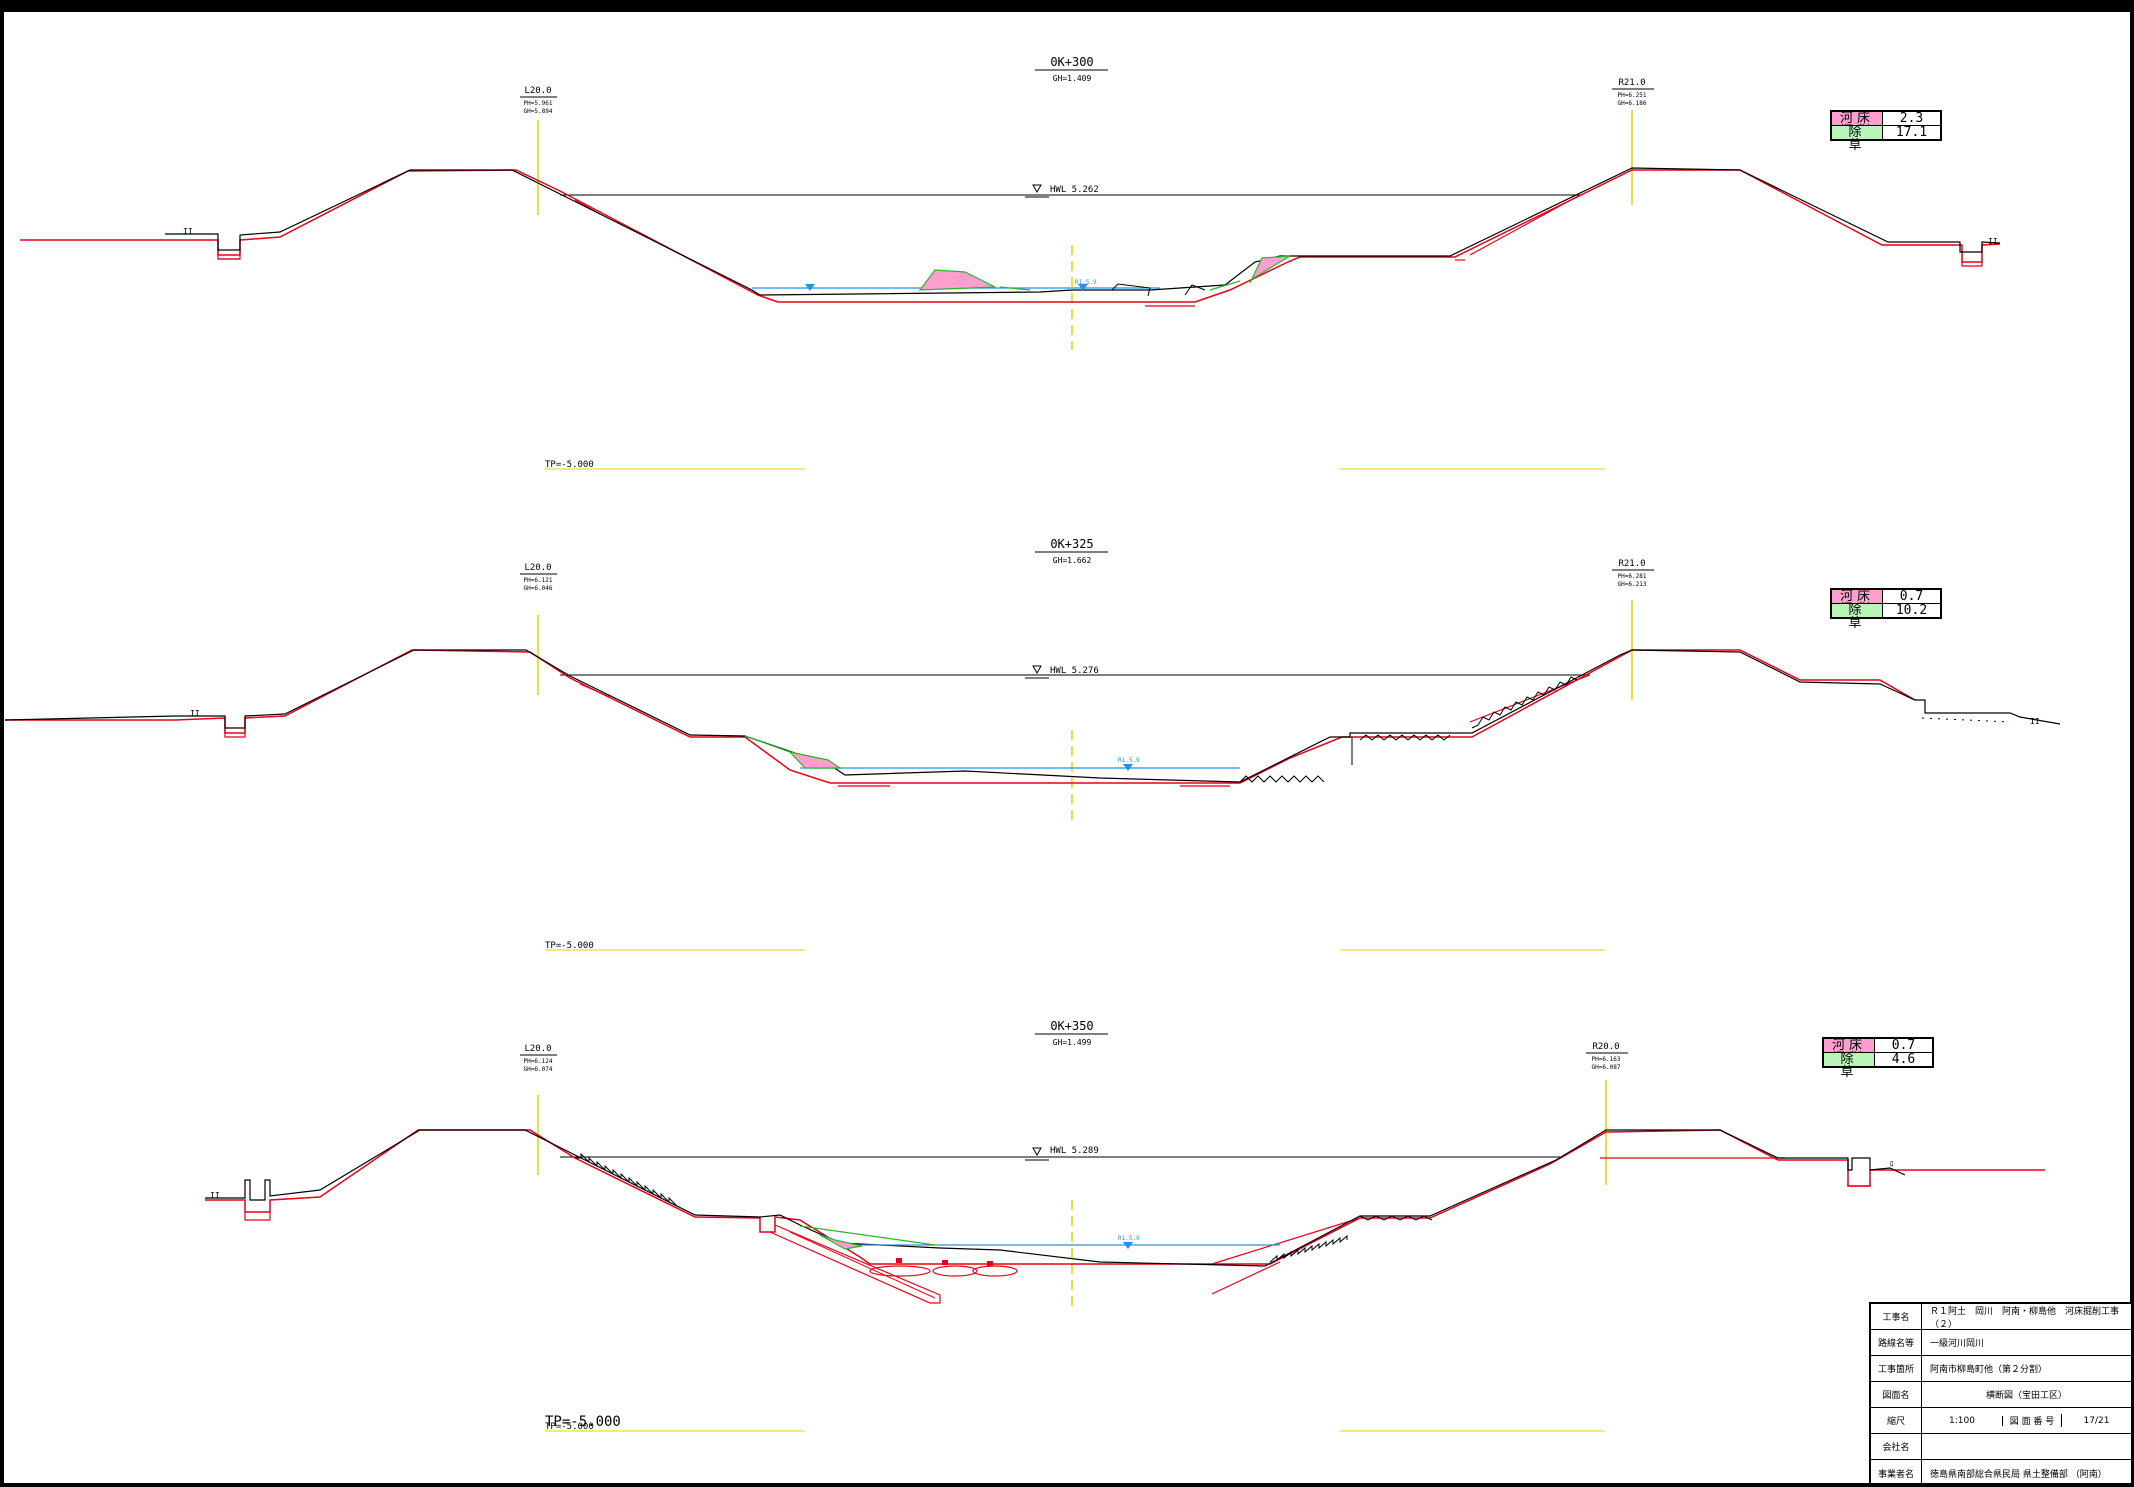 The width and height of the screenshot is (2134, 1487). What do you see at coordinates (1896, 1446) in the screenshot?
I see `company-key: 会社名` at bounding box center [1896, 1446].